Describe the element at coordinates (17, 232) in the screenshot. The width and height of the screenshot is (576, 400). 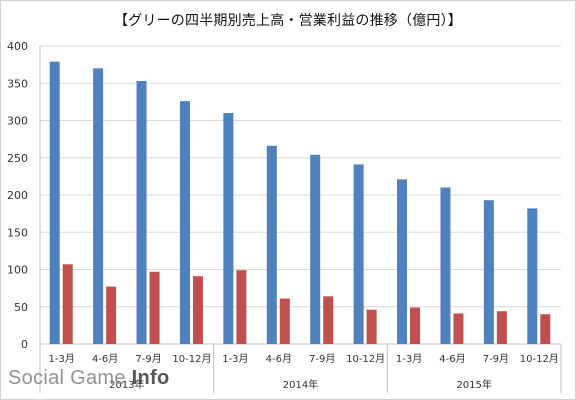
I see `y-tick-label: 150` at that location.